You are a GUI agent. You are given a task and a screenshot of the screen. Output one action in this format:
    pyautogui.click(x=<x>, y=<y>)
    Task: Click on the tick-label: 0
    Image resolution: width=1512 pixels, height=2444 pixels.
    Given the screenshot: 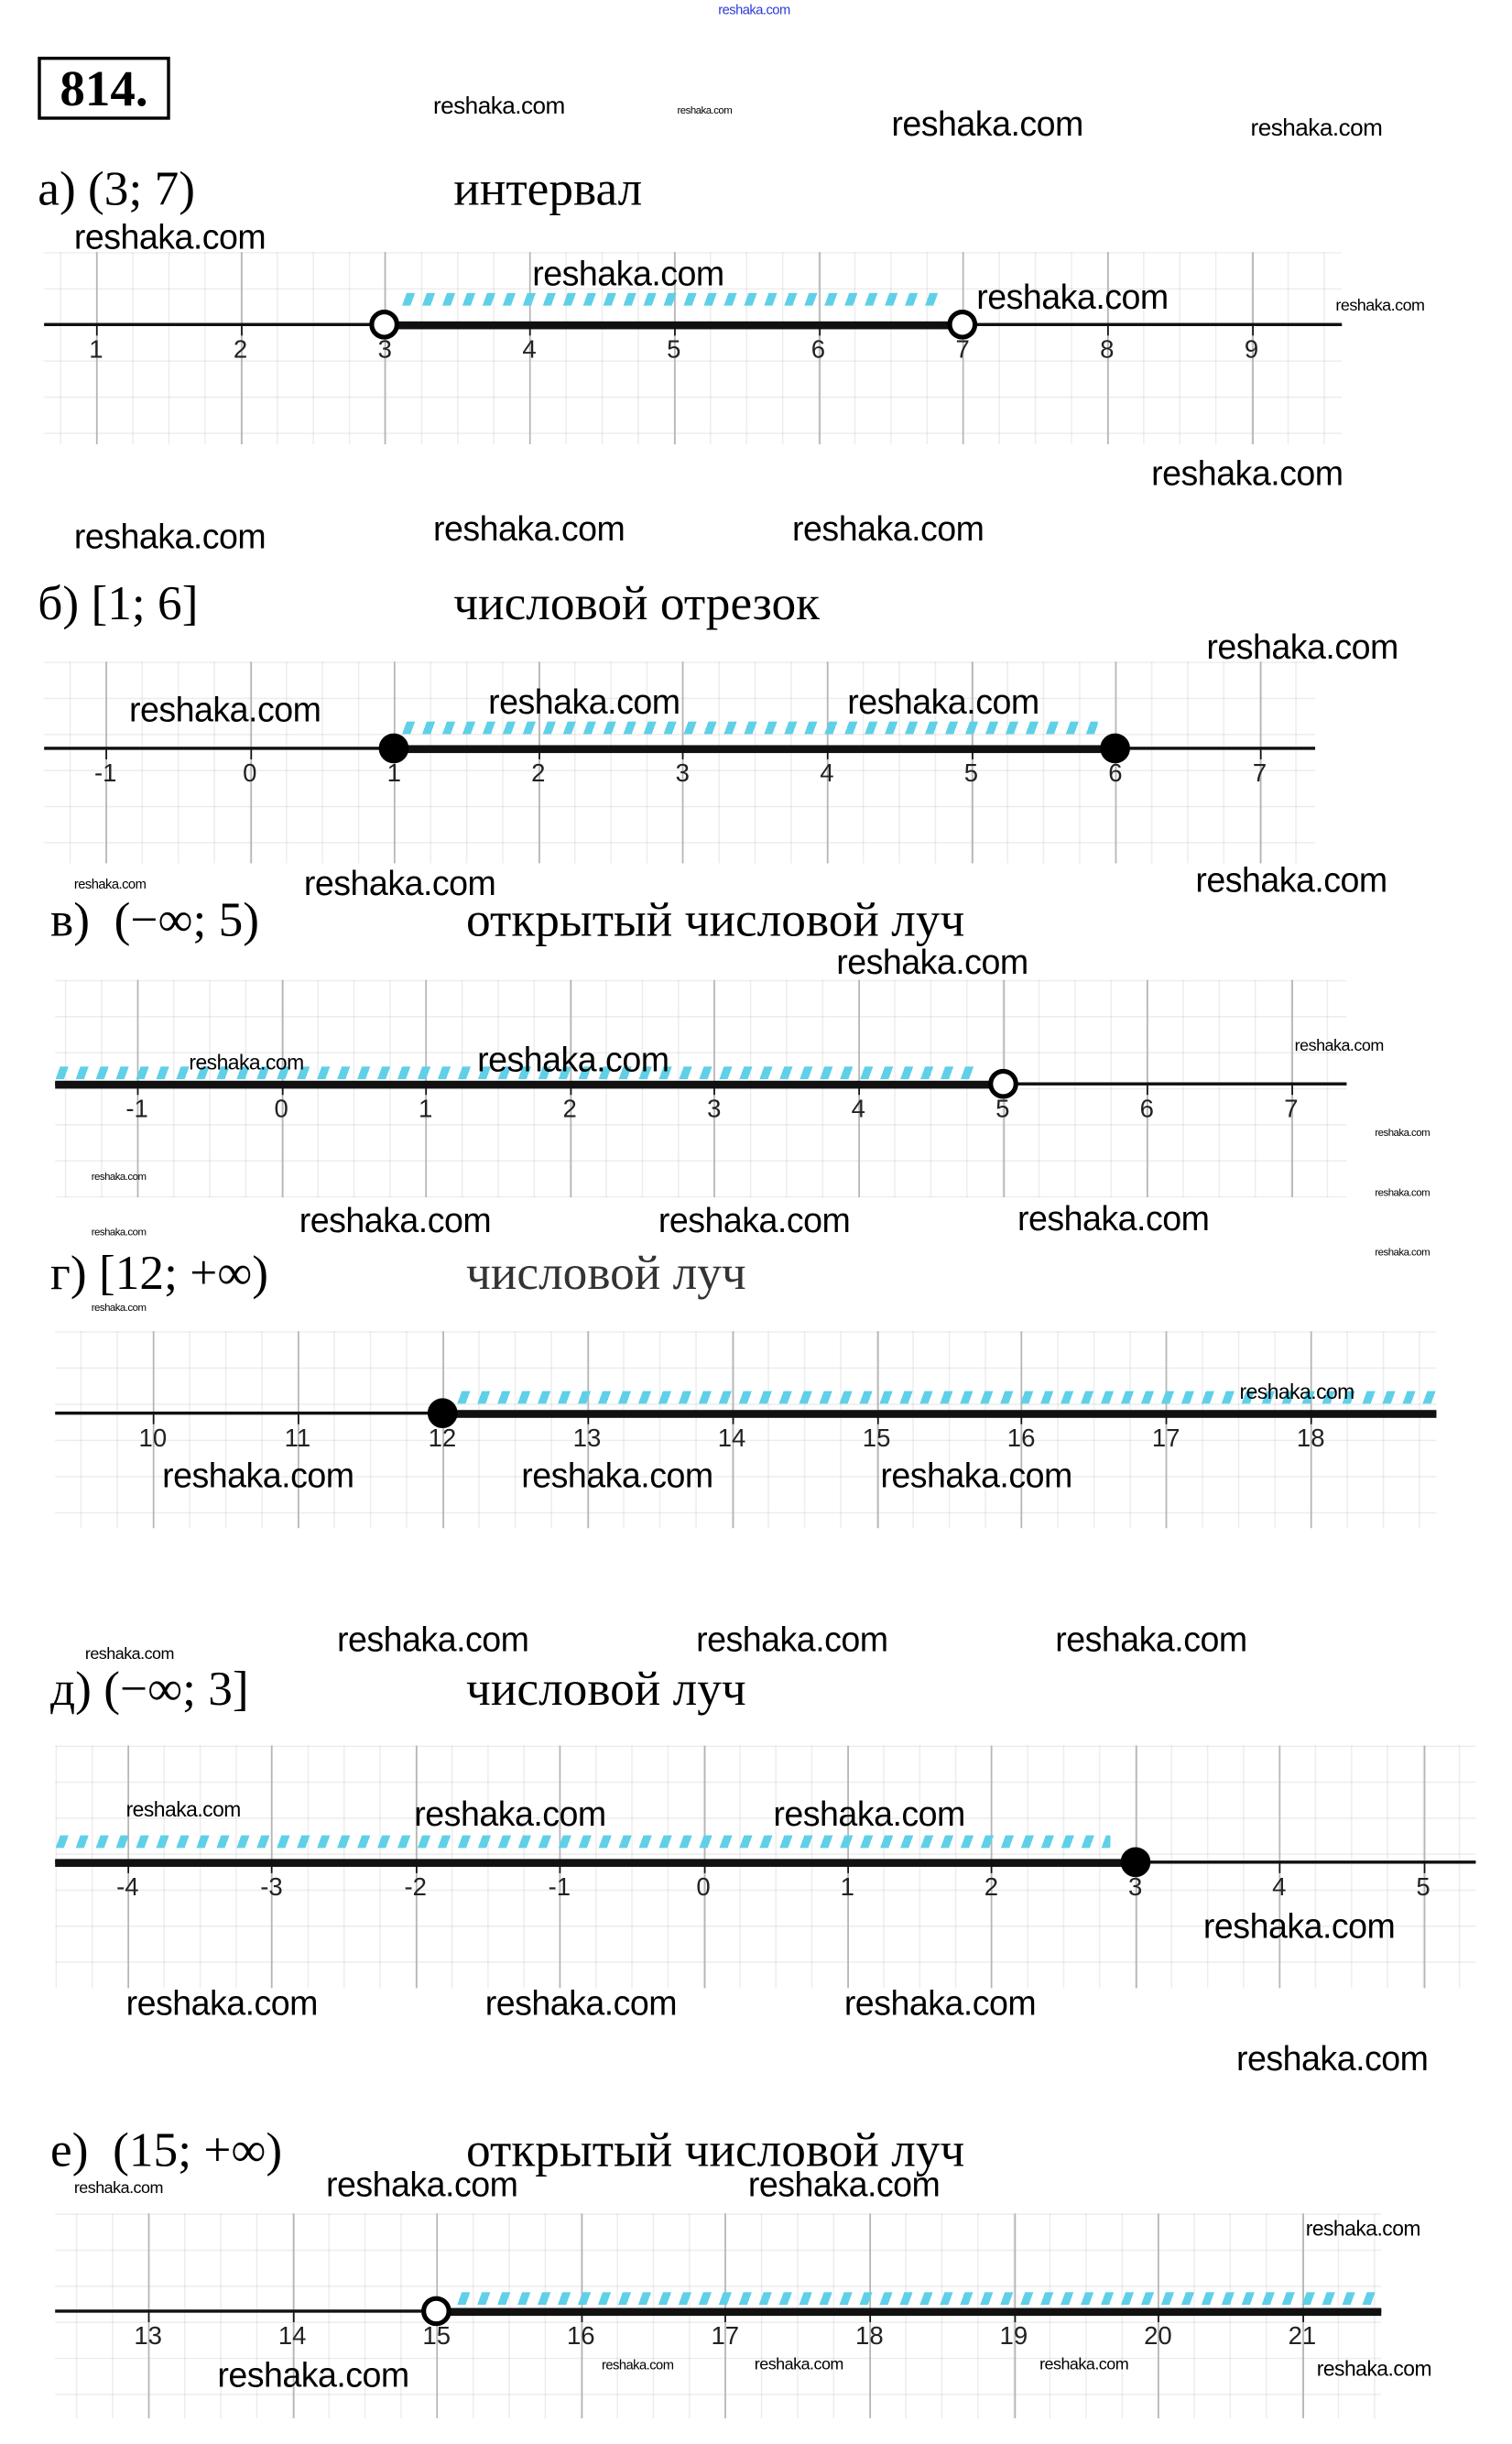 What is the action you would take?
    pyautogui.click(x=250, y=774)
    